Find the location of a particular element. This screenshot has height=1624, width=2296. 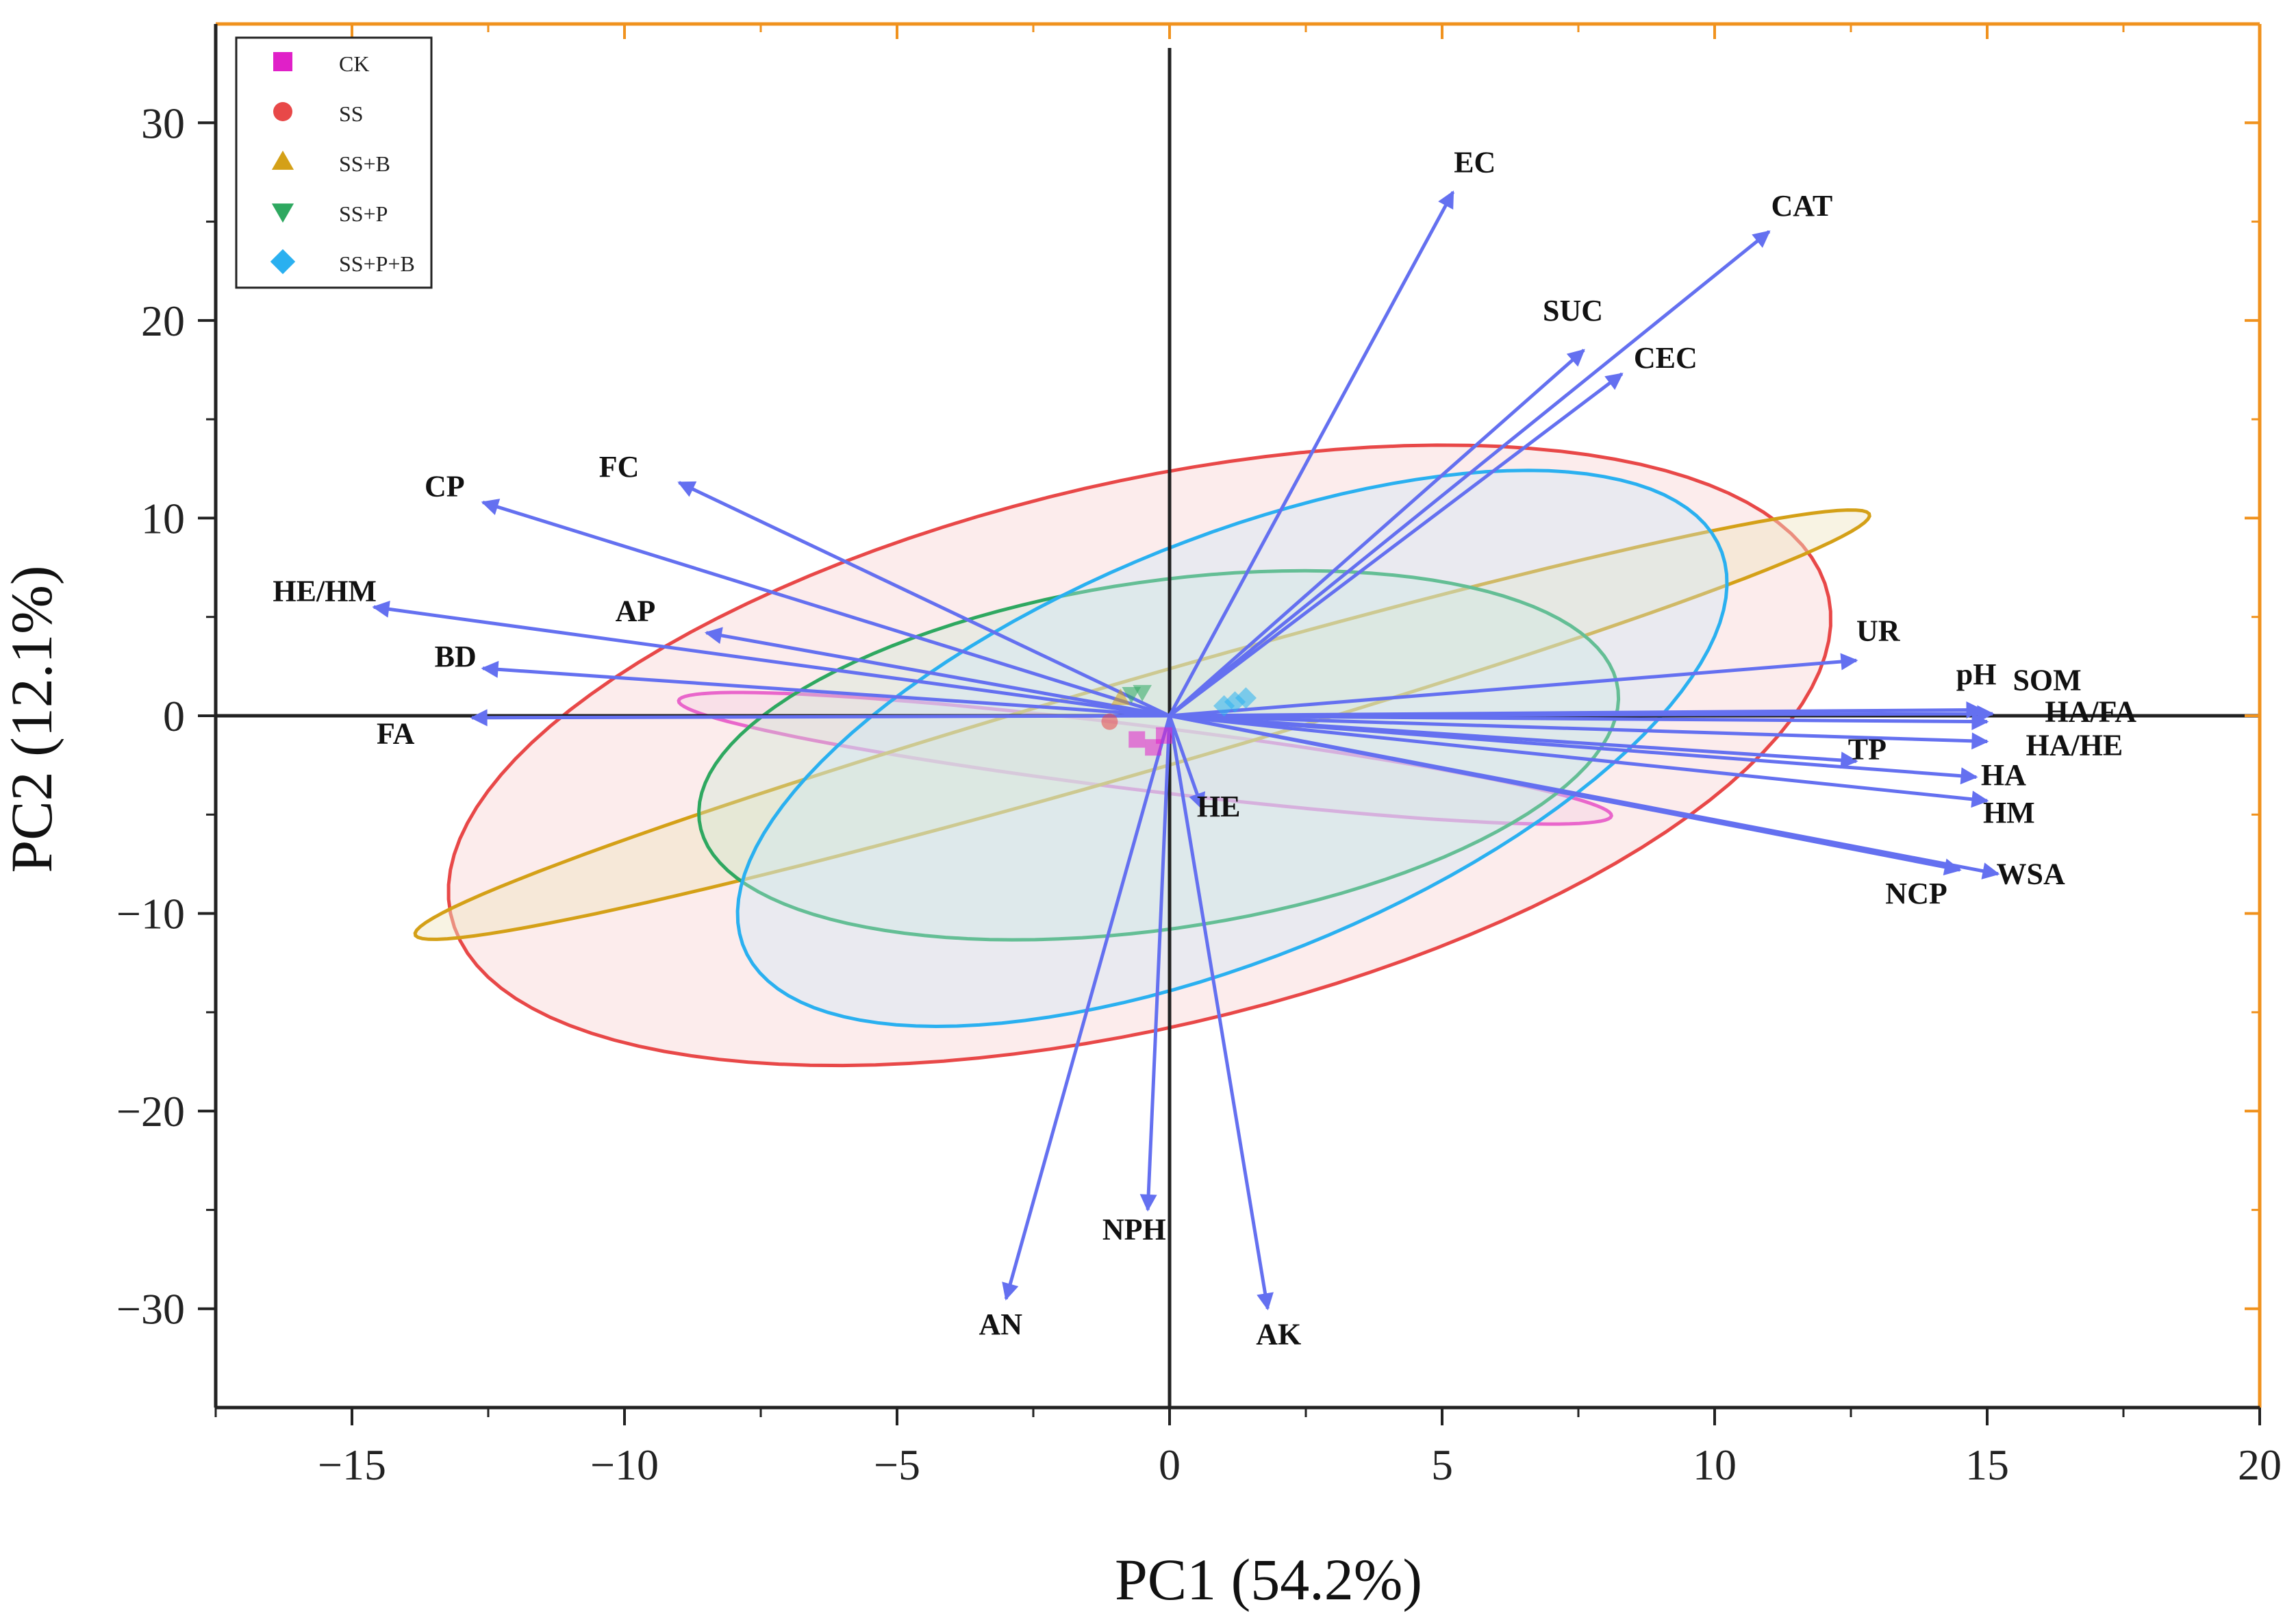

loading-label-cat: CAT is located at coordinates (1802, 206).